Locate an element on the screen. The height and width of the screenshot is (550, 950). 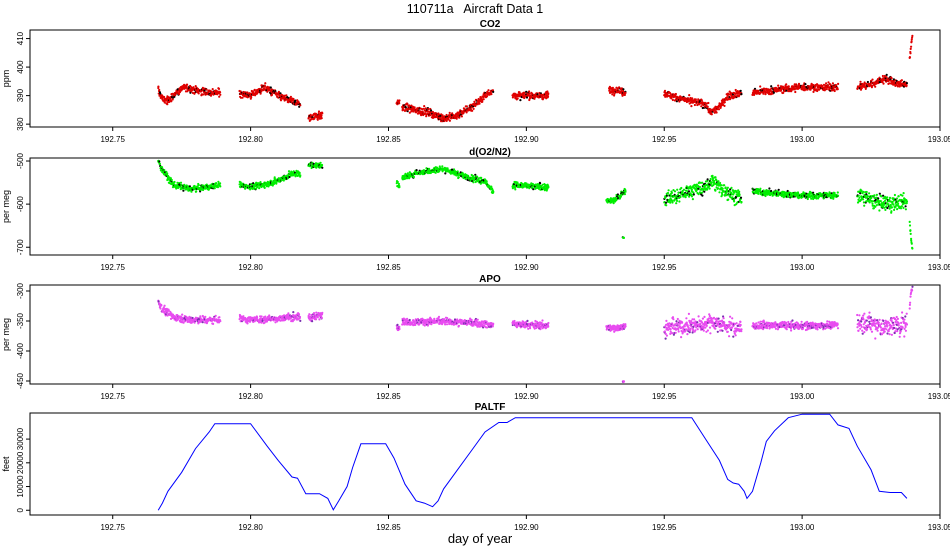
y-axis-label: ppm is located at coordinates (6, 79).